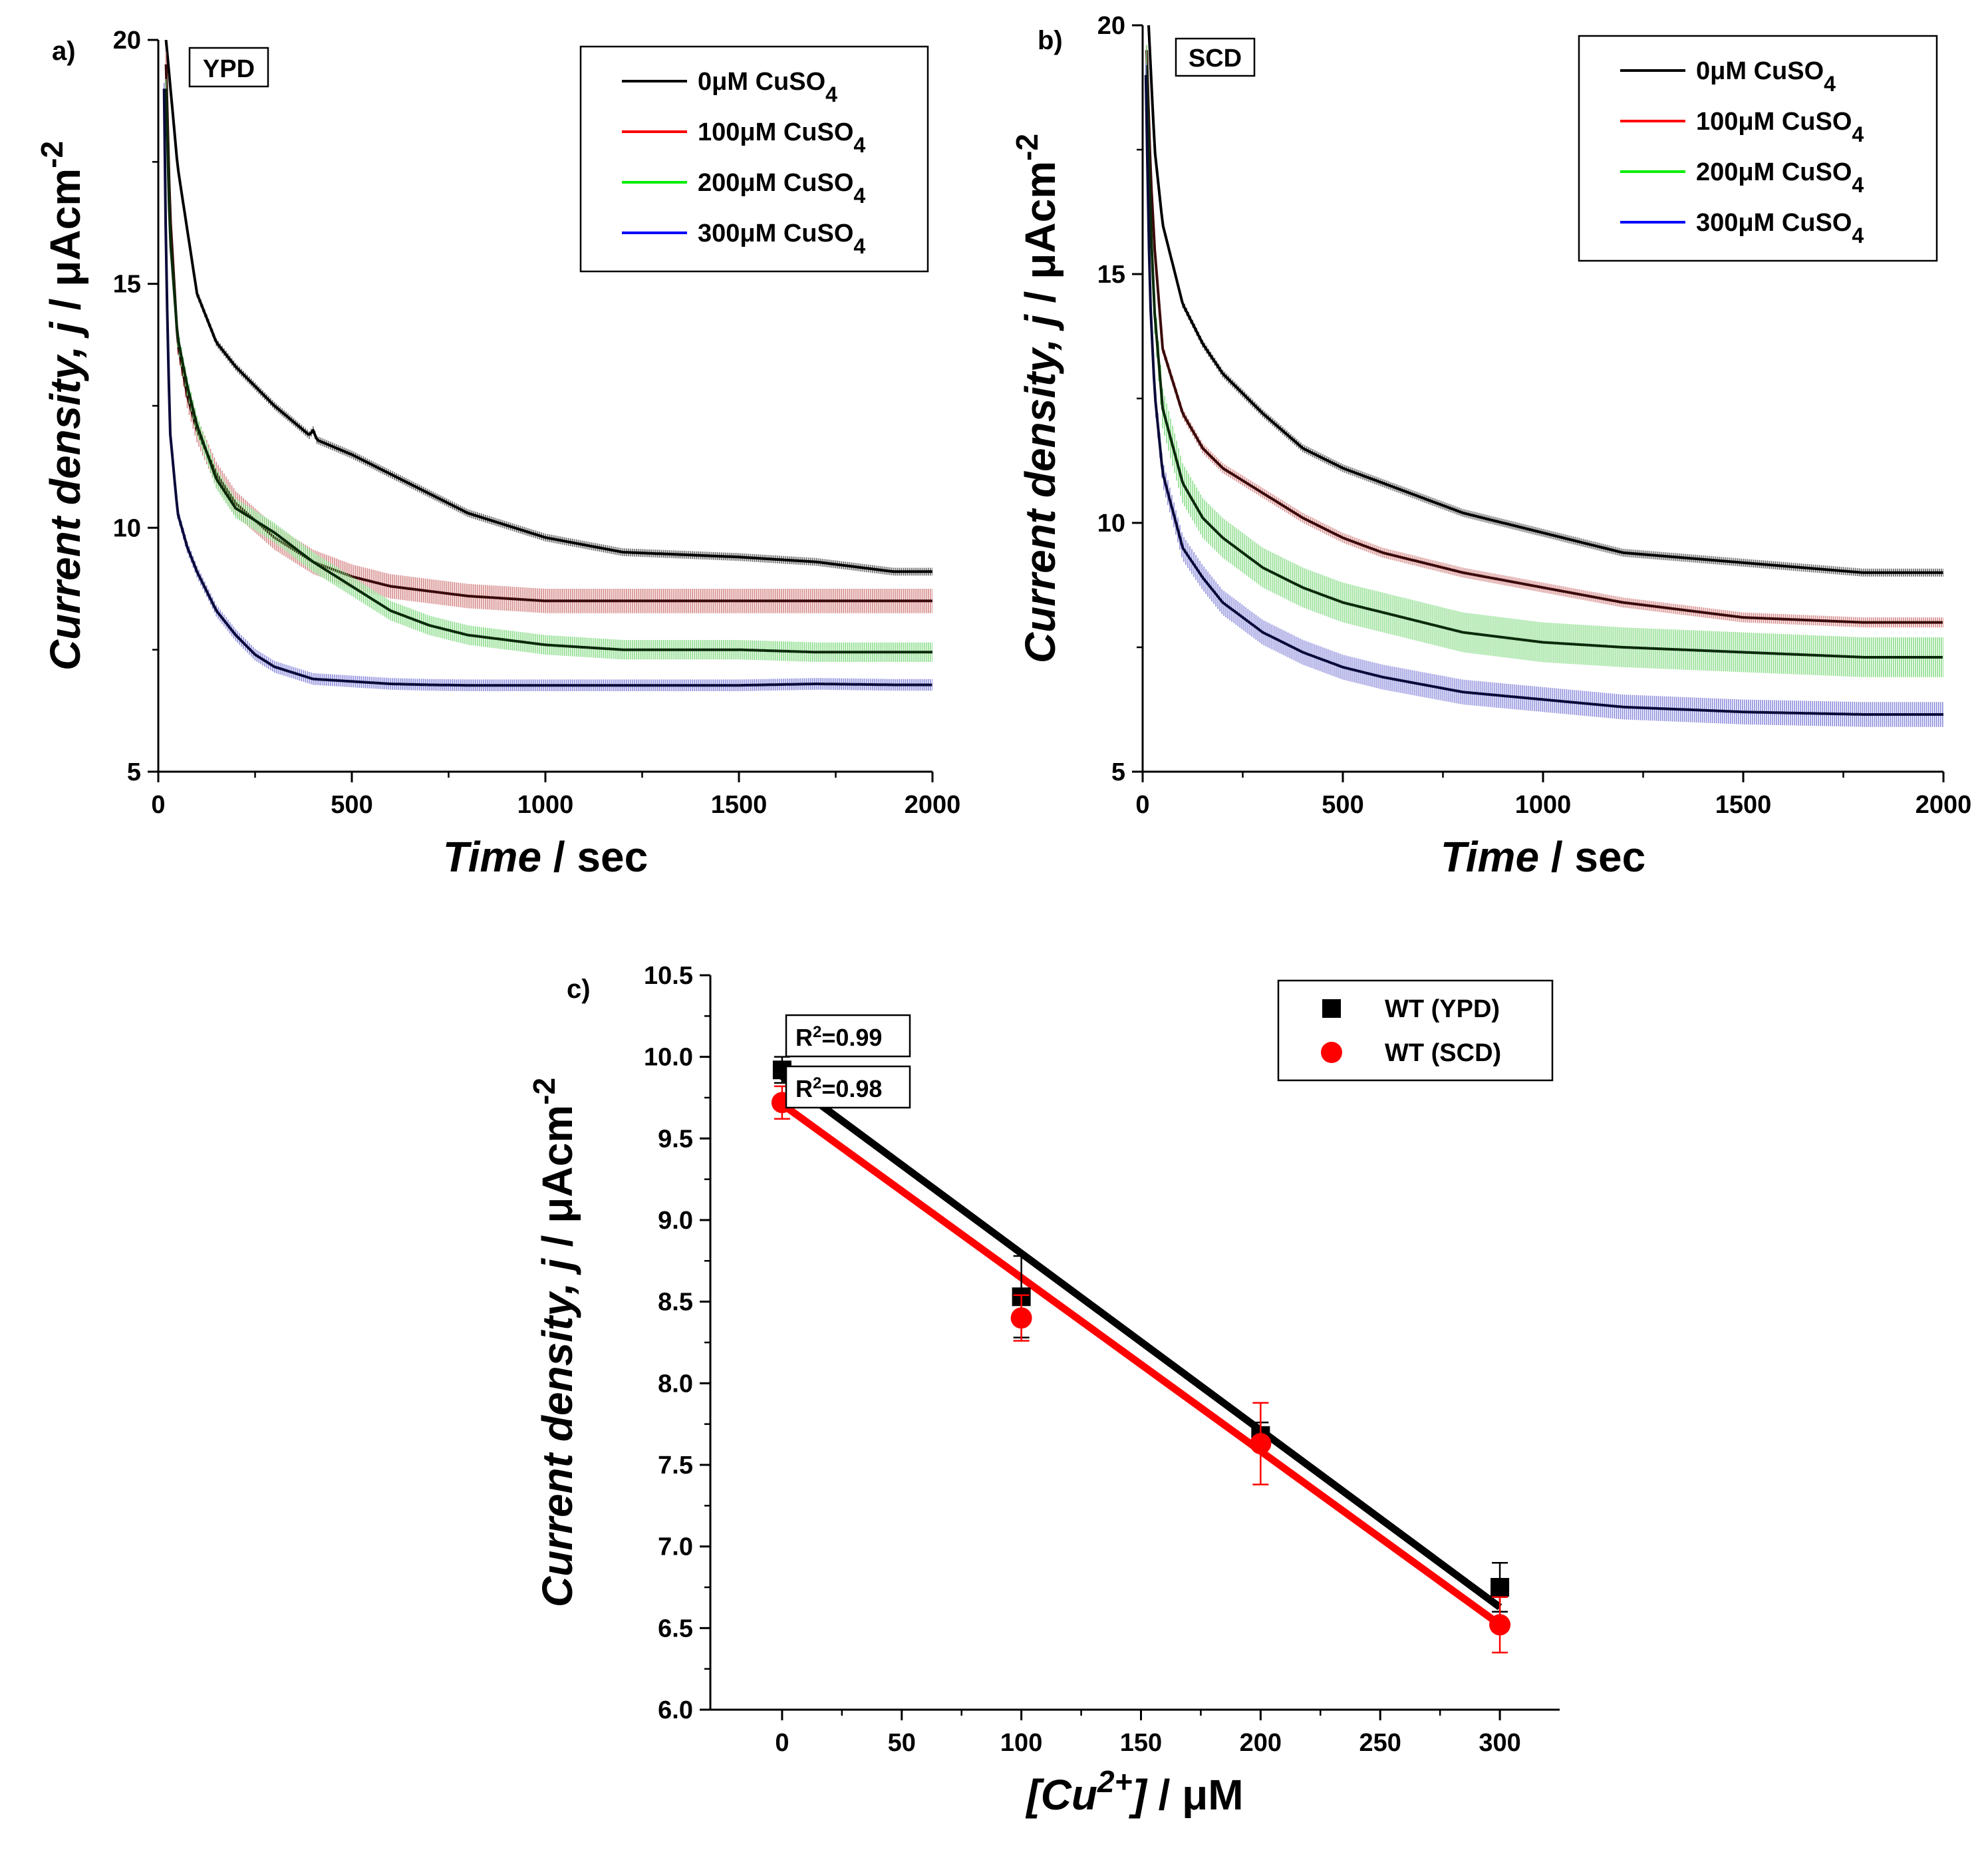 The image size is (1988, 1872). I want to click on legend-label: 100μM CuSO4, so click(782, 137).